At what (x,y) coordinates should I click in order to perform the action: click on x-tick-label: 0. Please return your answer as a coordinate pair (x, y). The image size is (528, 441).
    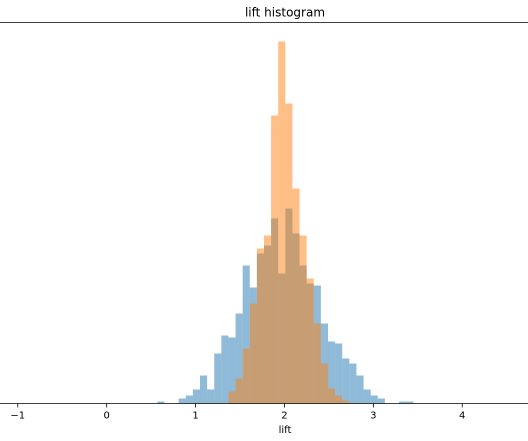
    Looking at the image, I should click on (106, 416).